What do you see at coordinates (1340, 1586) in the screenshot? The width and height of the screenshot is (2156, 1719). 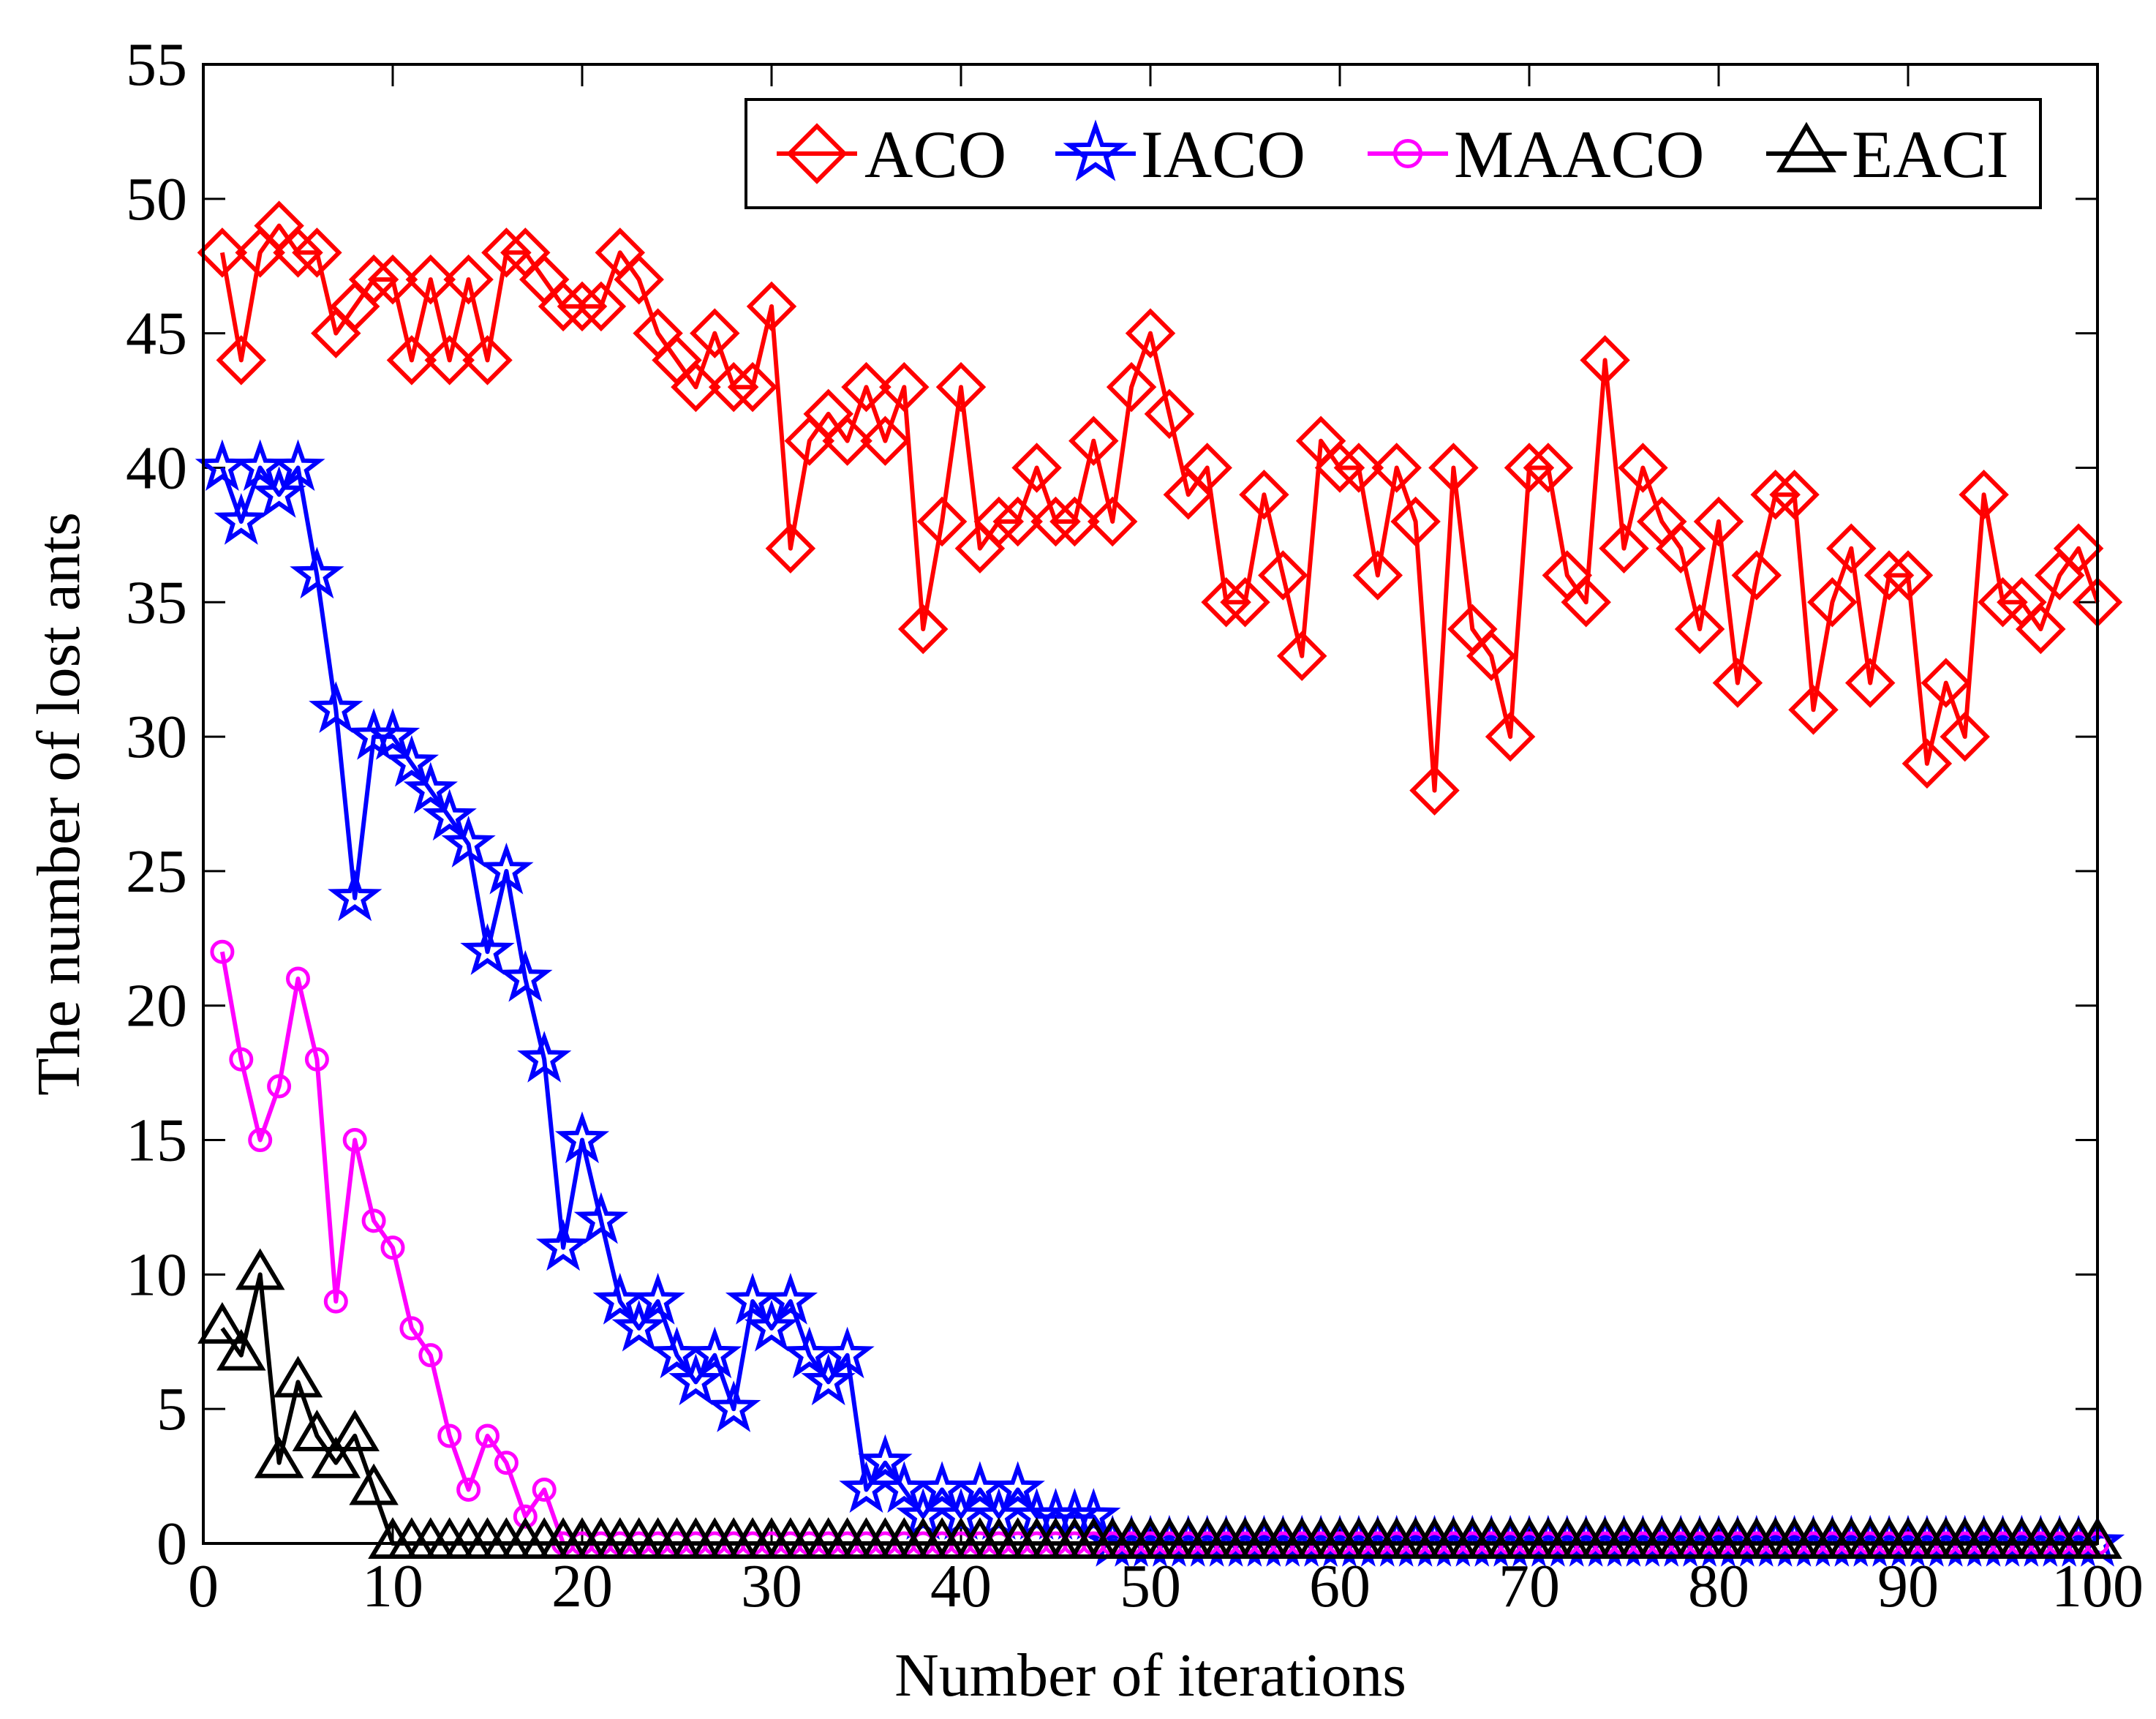 I see `x-tick-label: 60` at bounding box center [1340, 1586].